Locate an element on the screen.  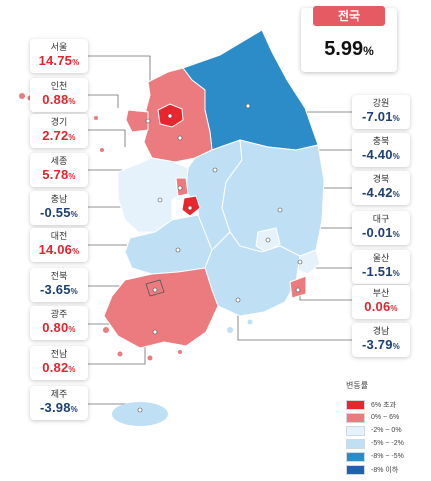
legend-item: -8% ~ -5% is located at coordinates (382, 456).